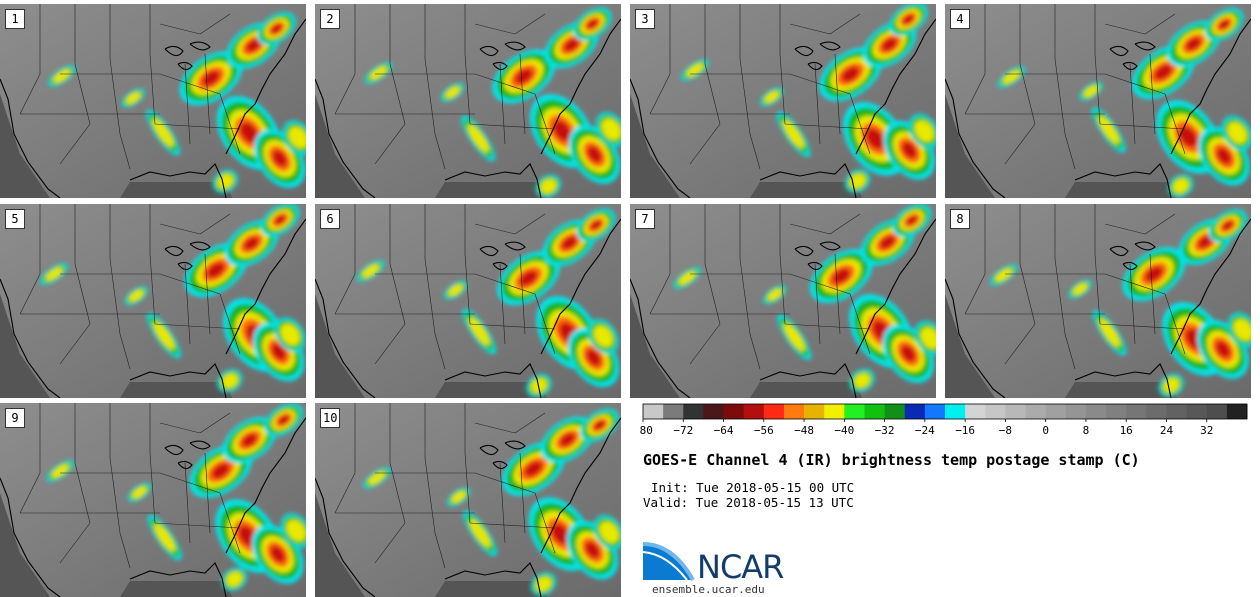 The image size is (1260, 597). Describe the element at coordinates (1126, 430) in the screenshot. I see `colorbar-tick-label: 16` at that location.